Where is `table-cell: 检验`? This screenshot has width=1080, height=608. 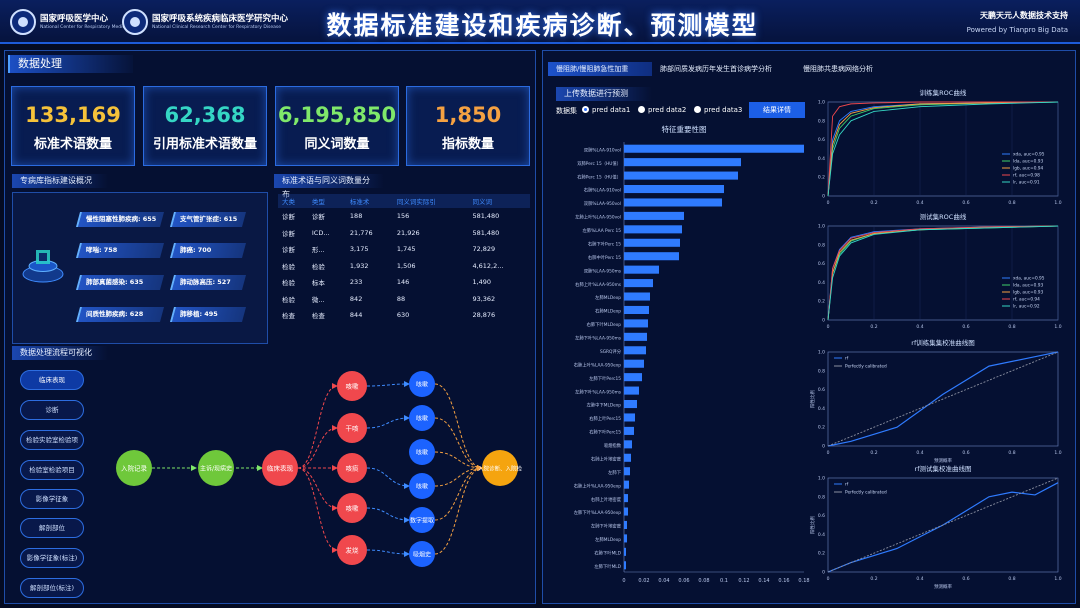 table-cell: 检验 is located at coordinates (288, 299).